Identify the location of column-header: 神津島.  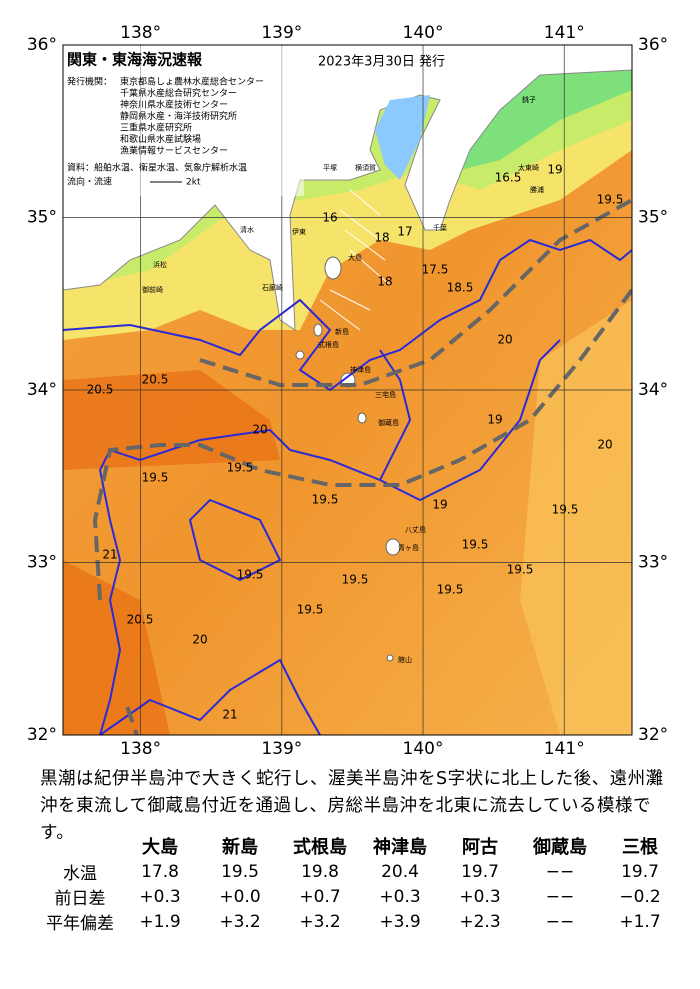
(400, 847).